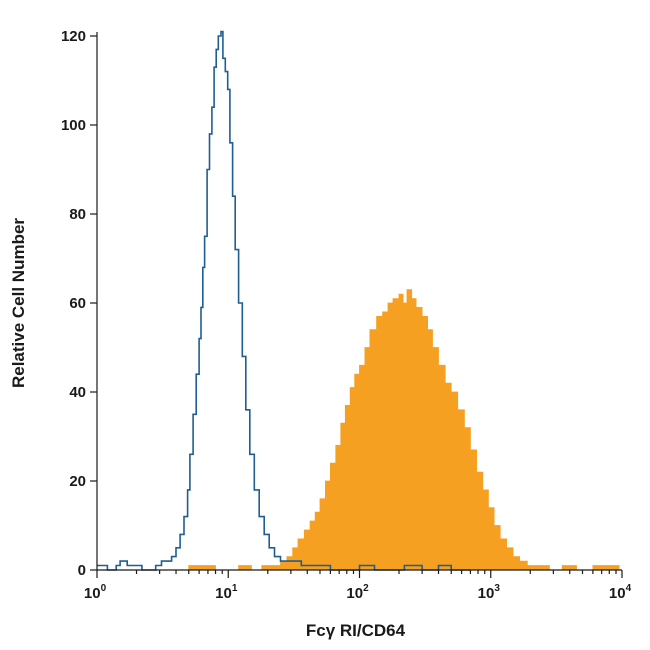 The width and height of the screenshot is (650, 650). Describe the element at coordinates (77, 481) in the screenshot. I see `y-tick-label: 20` at that location.